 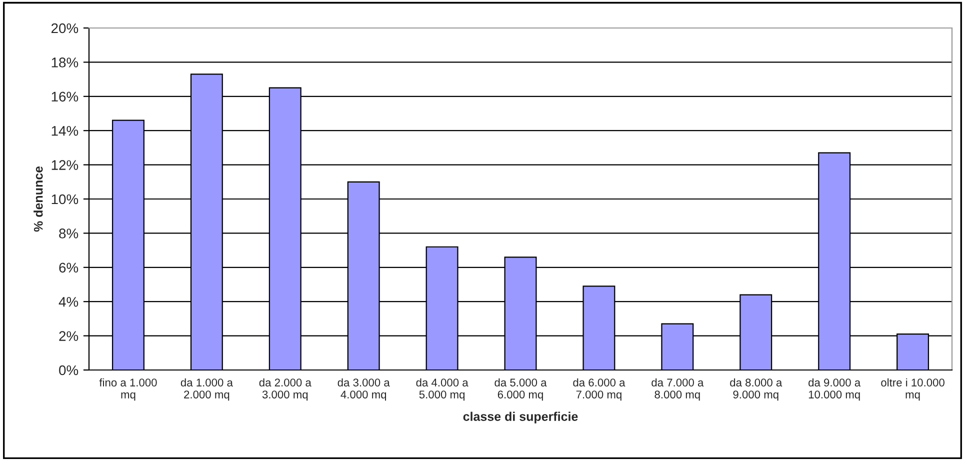 What do you see at coordinates (520, 418) in the screenshot?
I see `x-axis-title: classe di superficie` at bounding box center [520, 418].